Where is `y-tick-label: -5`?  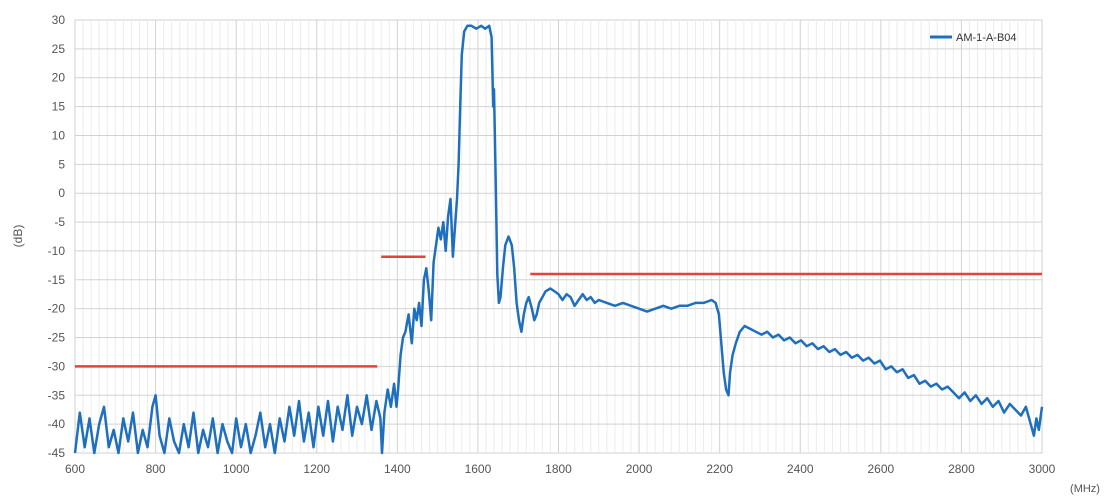
y-tick-label: -5 is located at coordinates (59, 222).